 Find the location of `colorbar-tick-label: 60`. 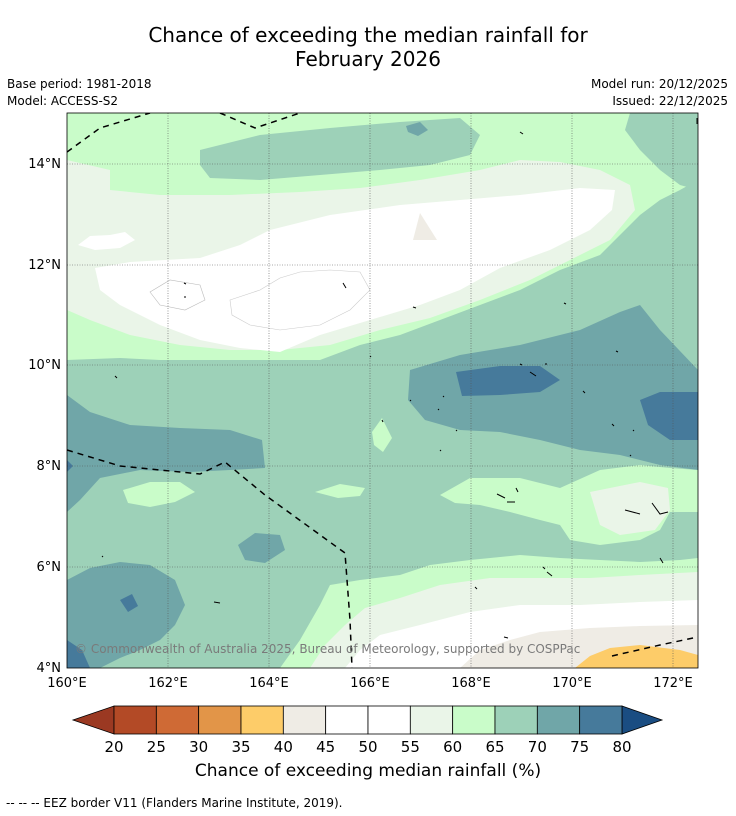

colorbar-tick-label: 60 is located at coordinates (452, 747).